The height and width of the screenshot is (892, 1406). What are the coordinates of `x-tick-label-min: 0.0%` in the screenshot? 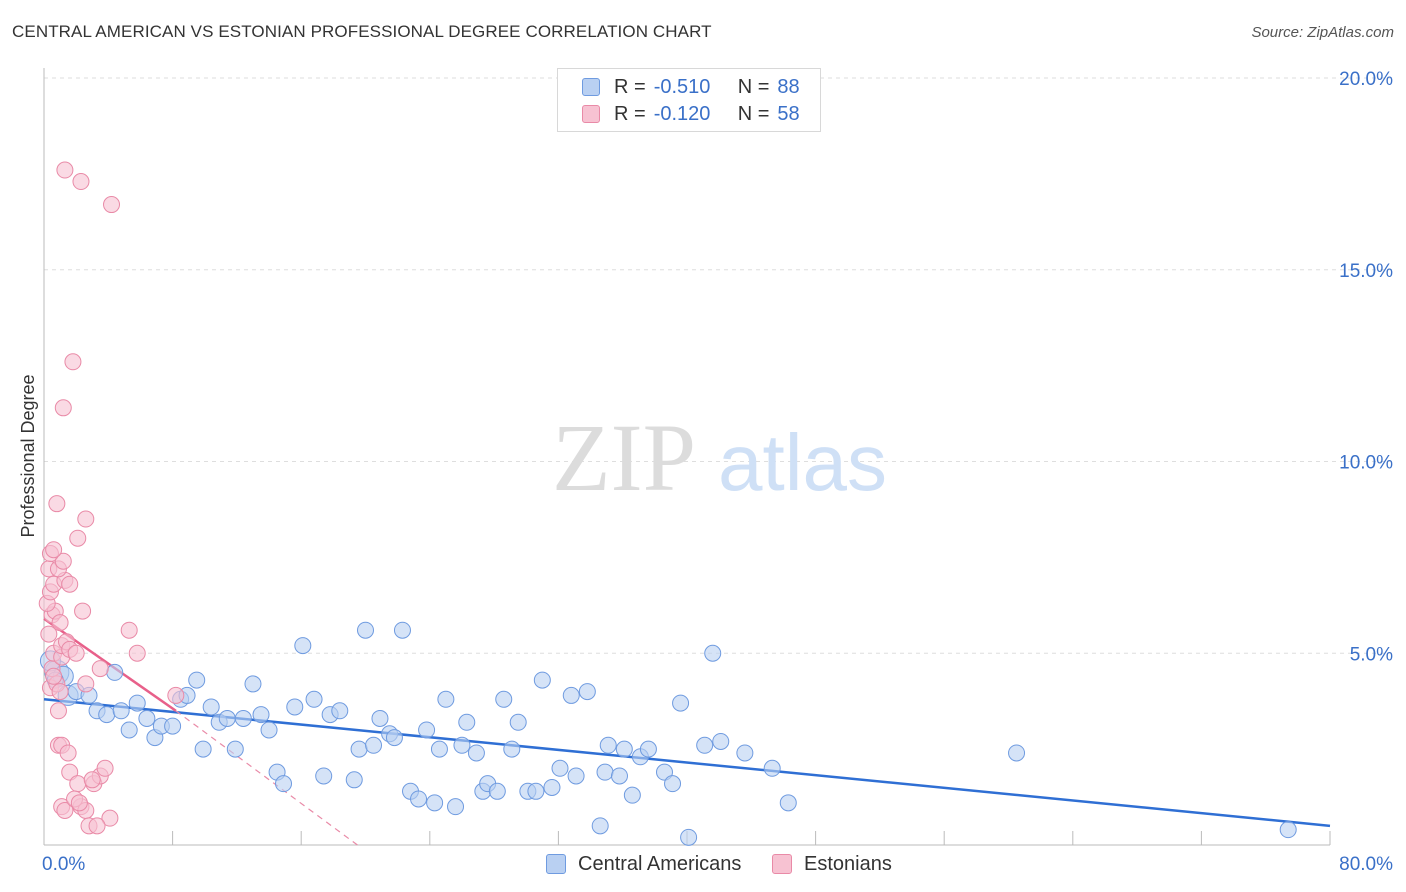 It's located at (63, 864).